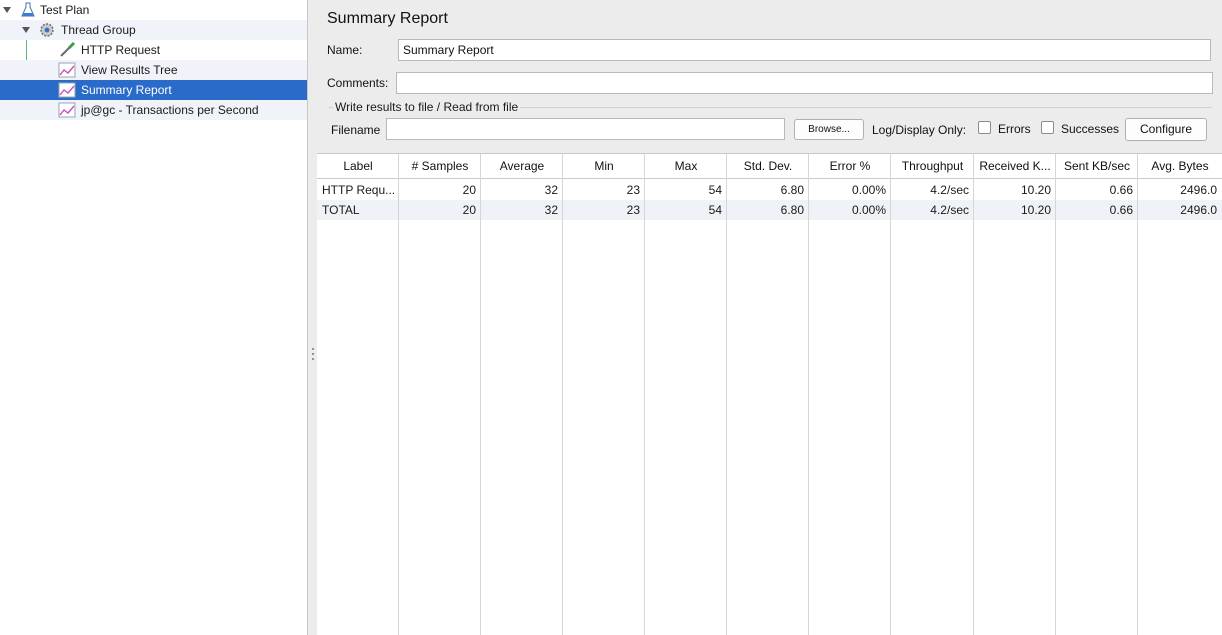  Describe the element at coordinates (387, 18) in the screenshot. I see `page-title: Summary Report` at that location.